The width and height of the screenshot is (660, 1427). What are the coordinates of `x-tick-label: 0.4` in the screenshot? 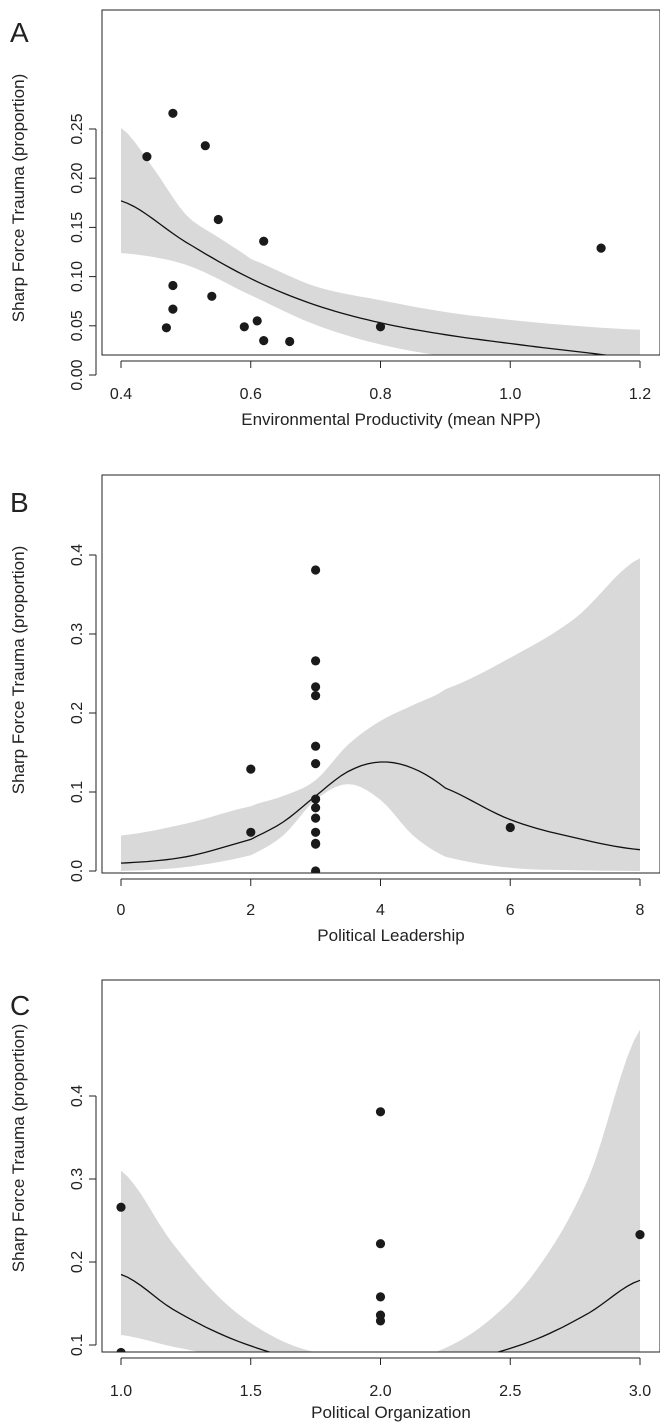 It's located at (121, 394).